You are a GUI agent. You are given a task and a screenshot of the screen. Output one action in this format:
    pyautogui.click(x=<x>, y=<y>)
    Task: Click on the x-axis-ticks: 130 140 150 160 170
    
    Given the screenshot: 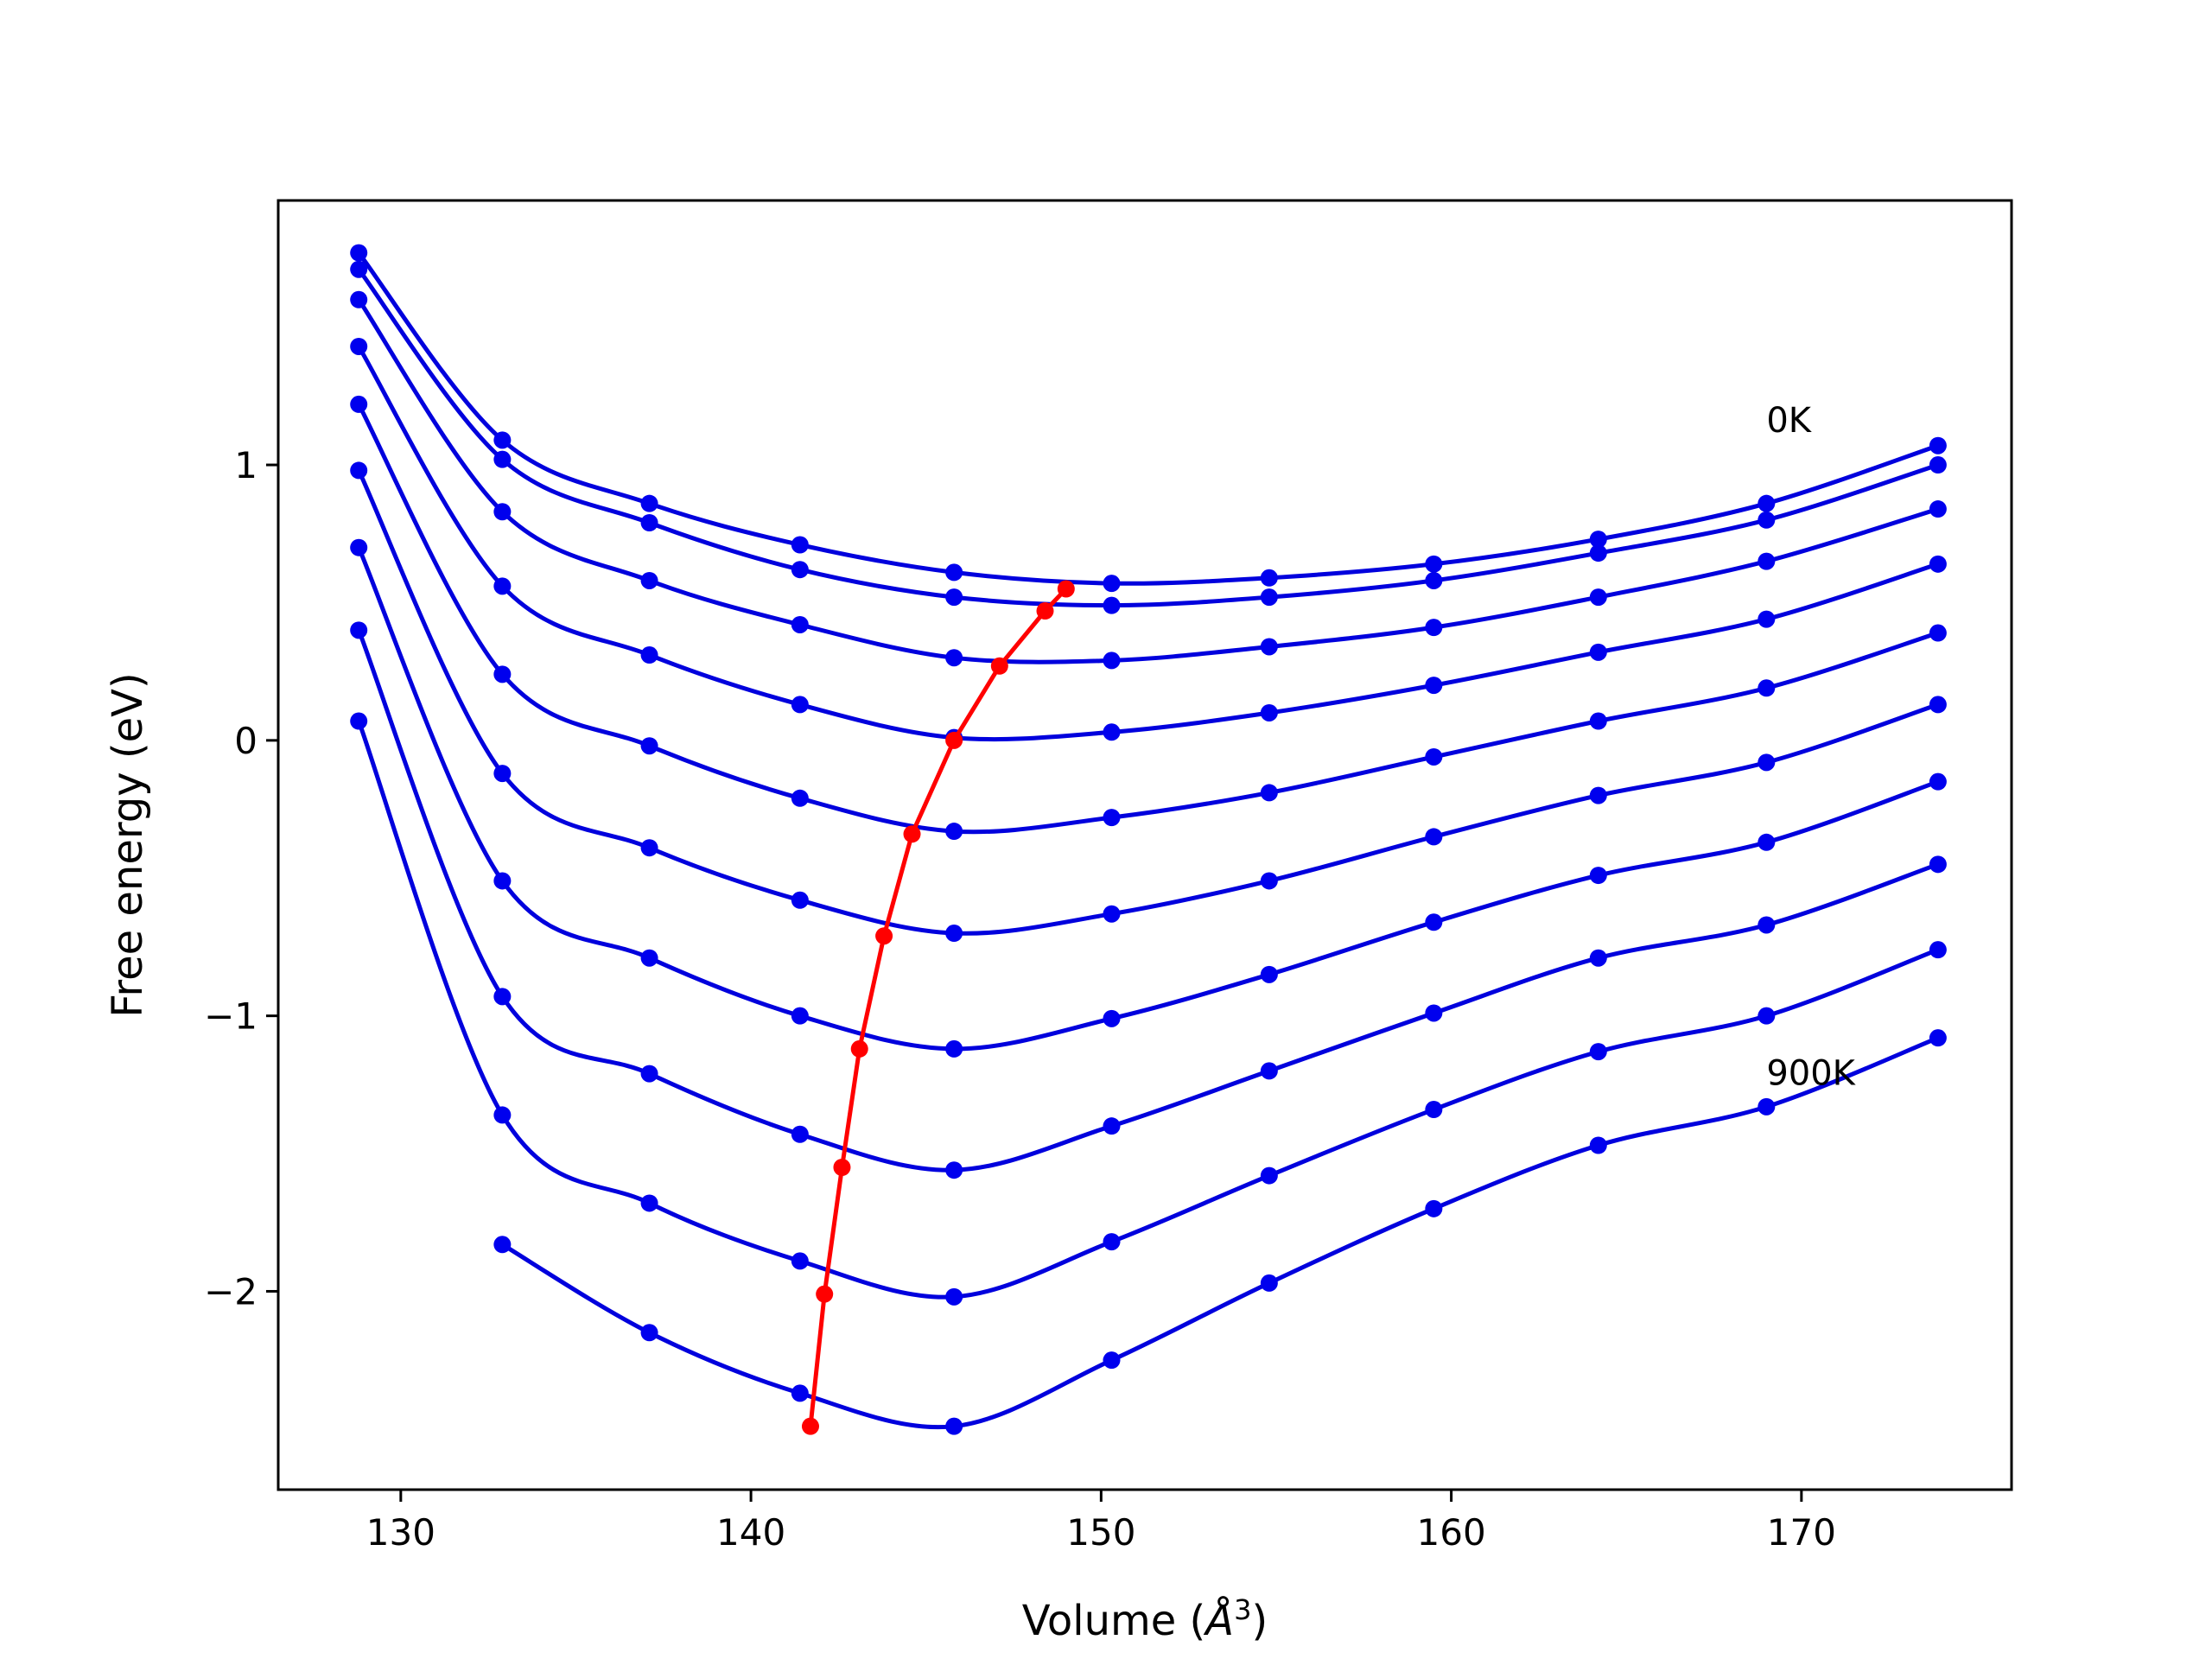 What is the action you would take?
    pyautogui.click(x=1101, y=1522)
    